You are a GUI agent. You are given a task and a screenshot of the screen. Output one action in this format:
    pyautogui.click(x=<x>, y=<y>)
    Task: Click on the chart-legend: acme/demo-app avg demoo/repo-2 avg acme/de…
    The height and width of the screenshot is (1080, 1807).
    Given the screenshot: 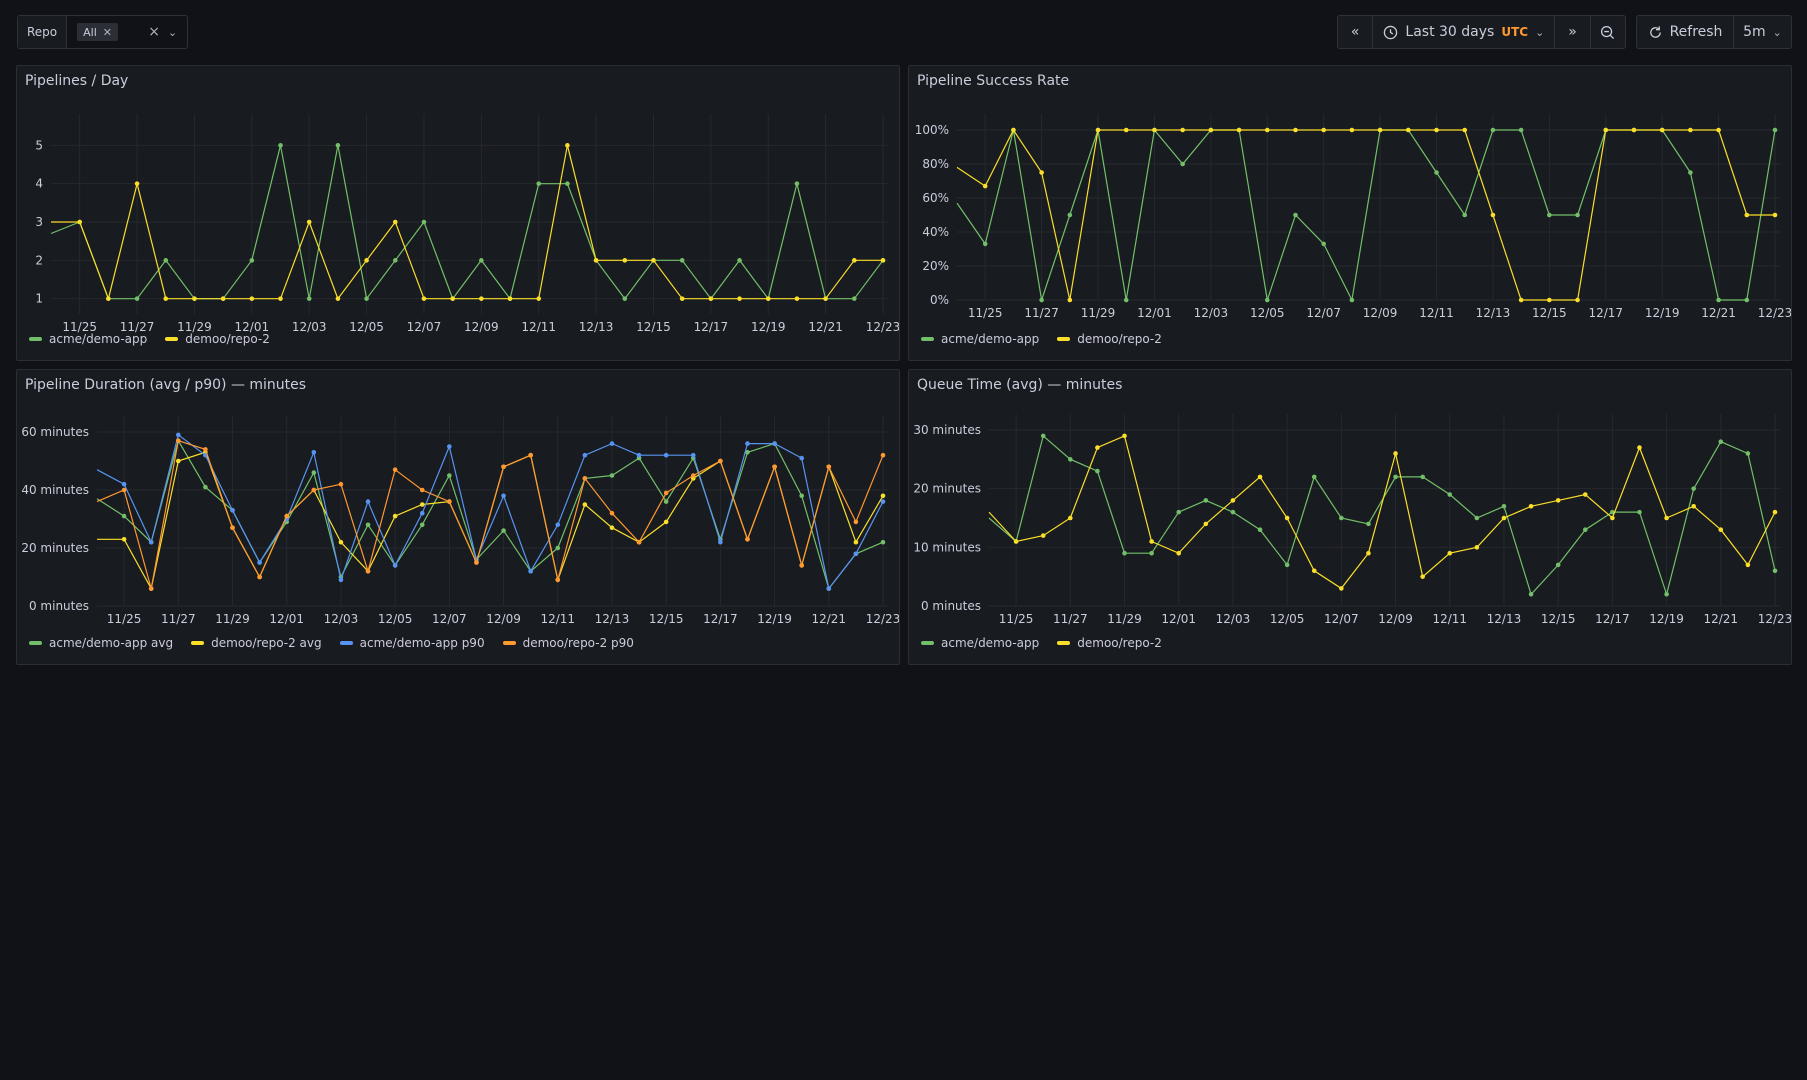 What is the action you would take?
    pyautogui.click(x=331, y=643)
    